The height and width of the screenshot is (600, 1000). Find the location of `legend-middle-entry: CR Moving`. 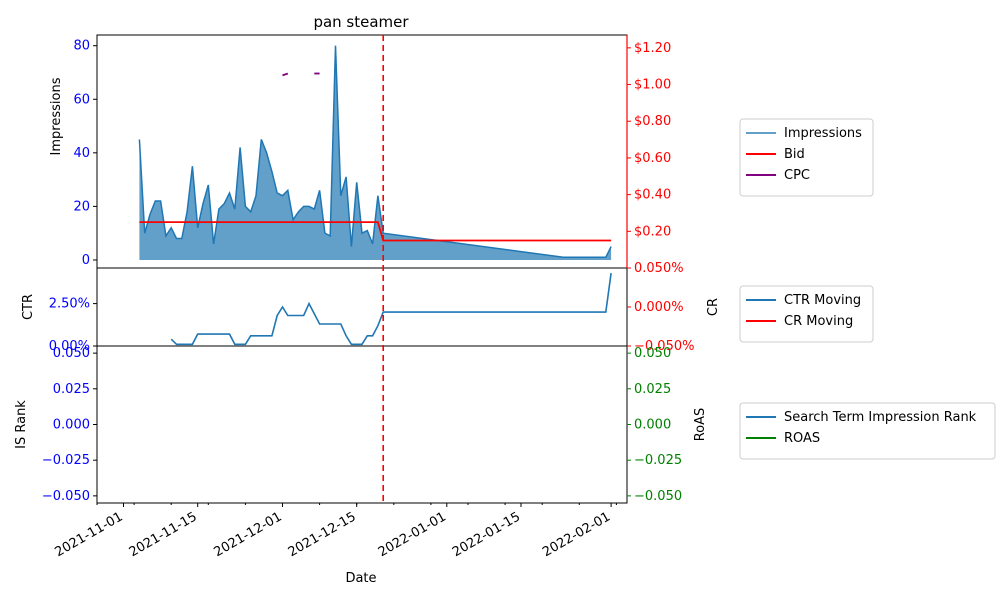

legend-middle-entry: CR Moving is located at coordinates (818, 321).